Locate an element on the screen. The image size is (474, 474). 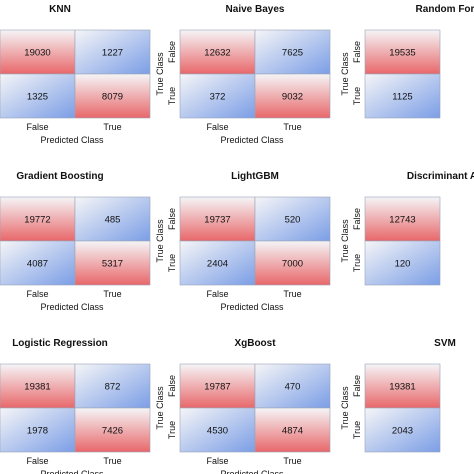
cell-value-label: 8079 is located at coordinates (112, 97).